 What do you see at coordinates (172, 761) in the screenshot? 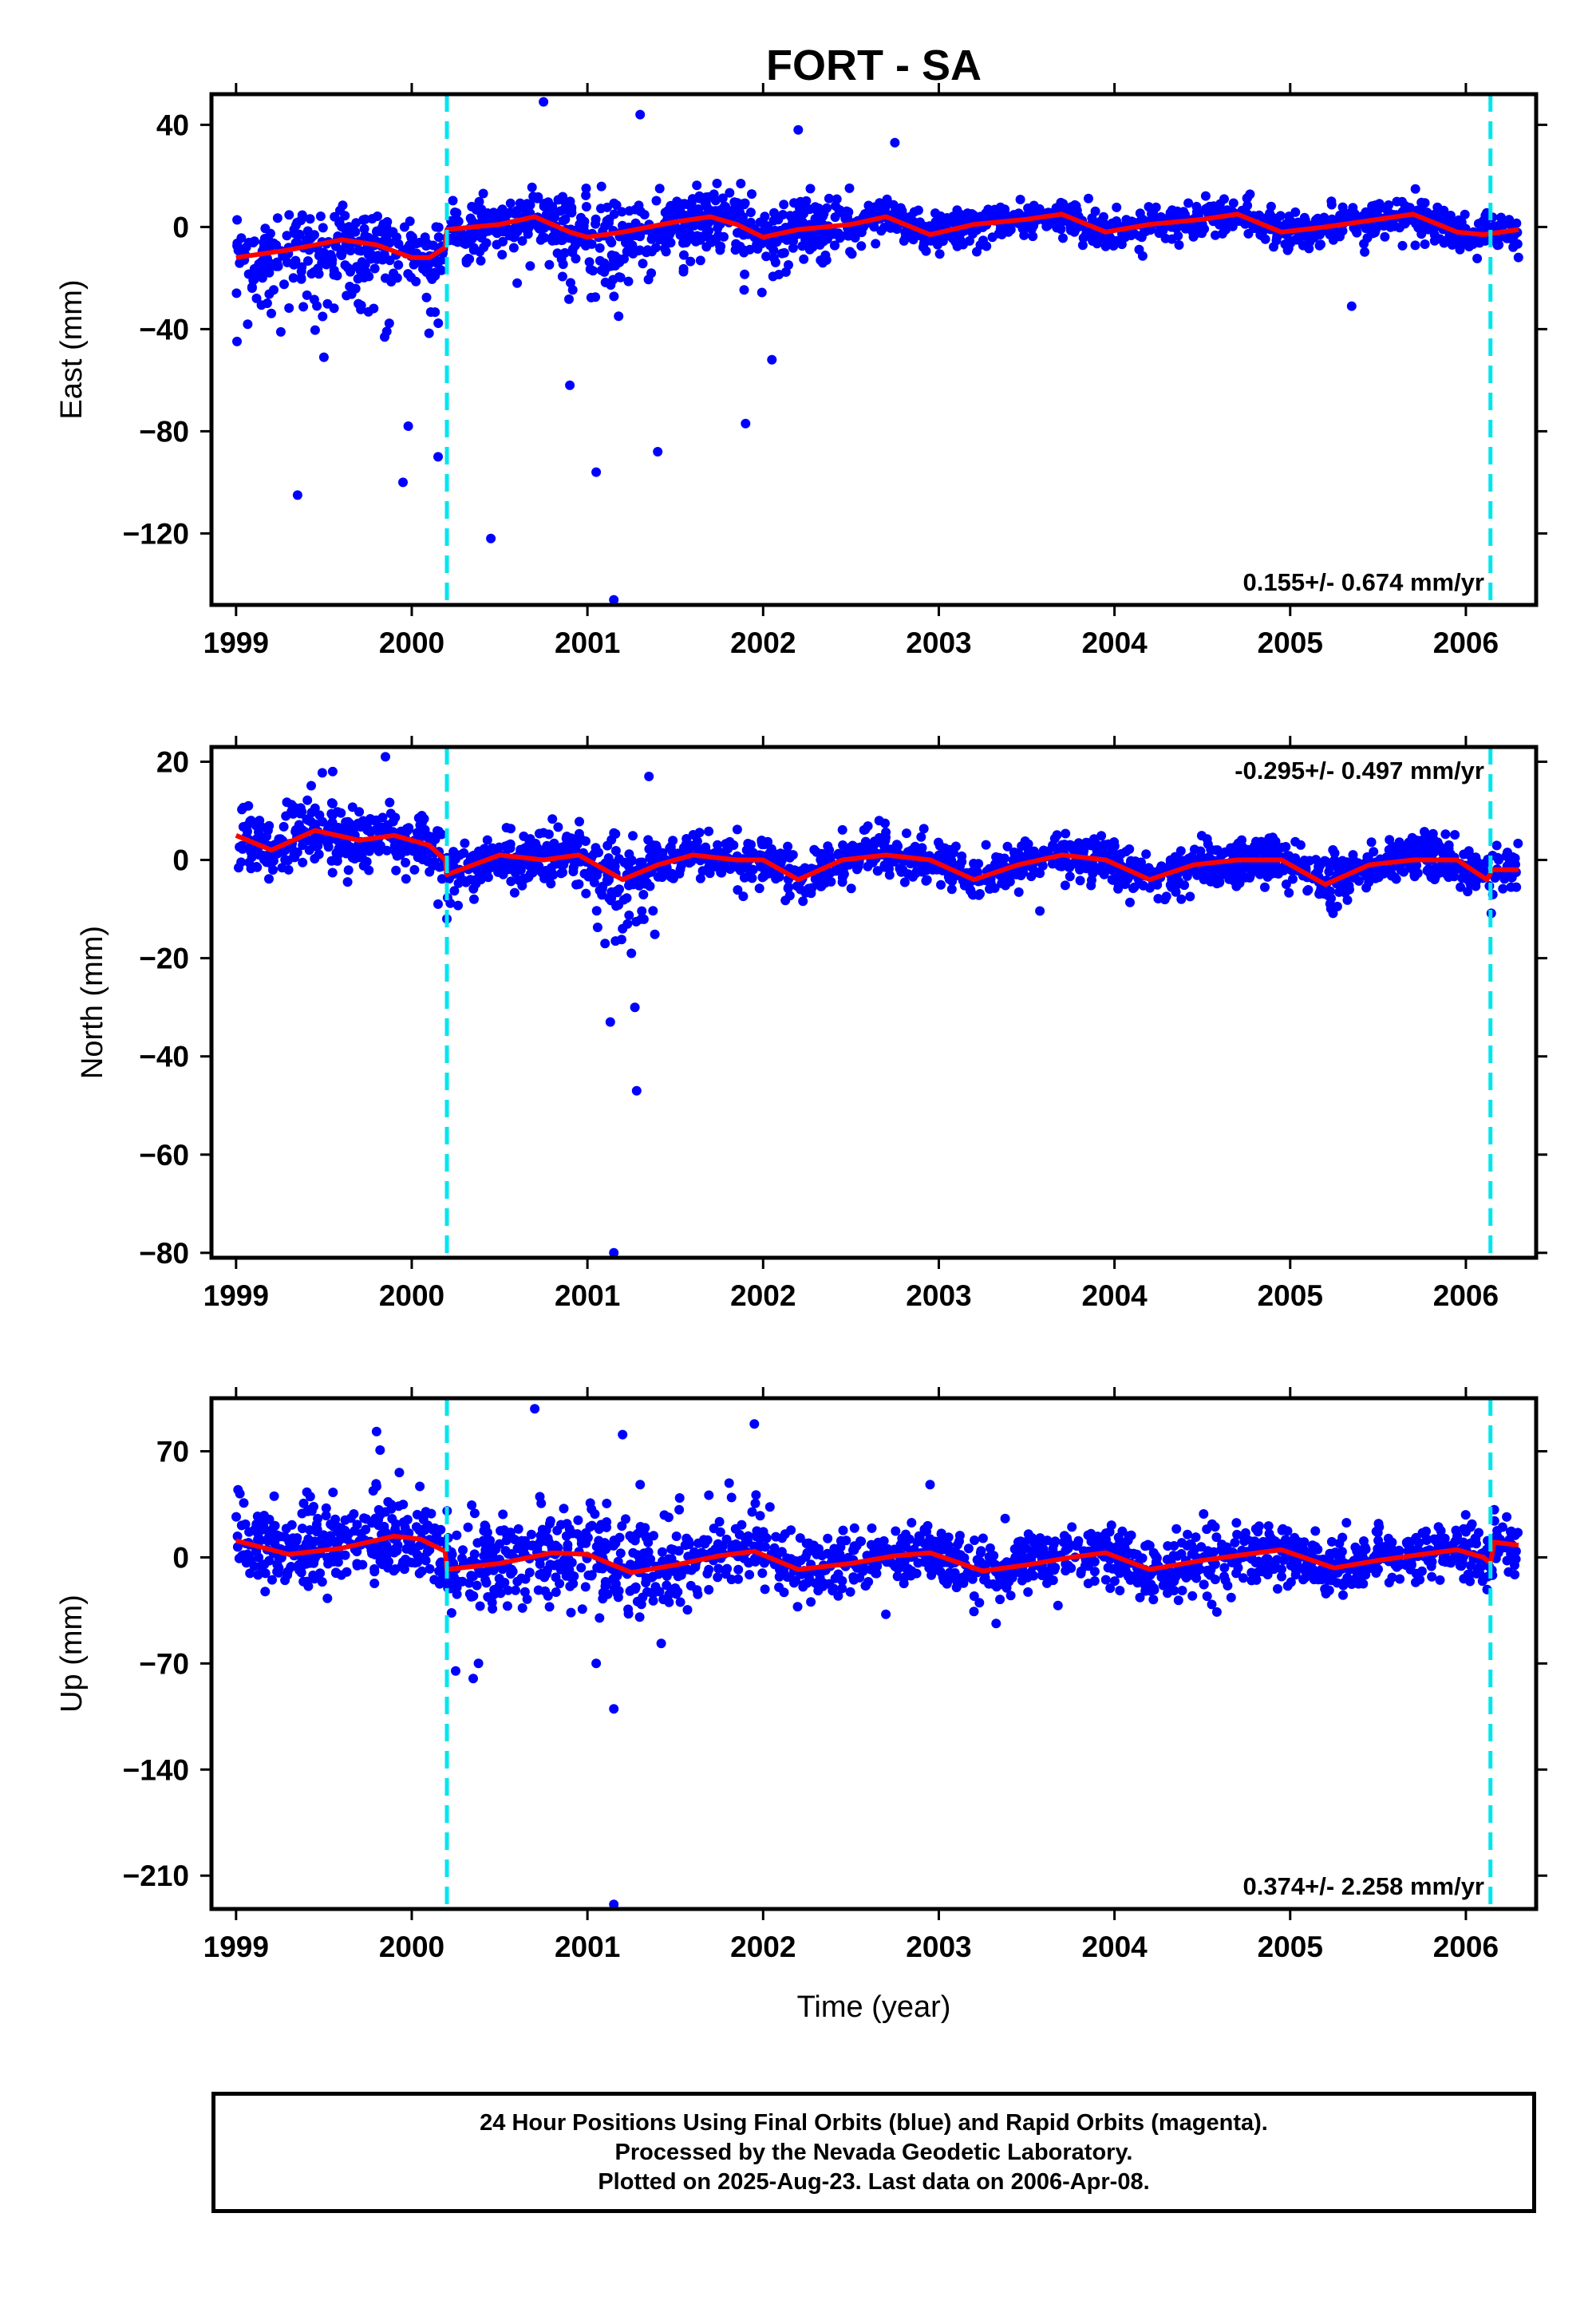
I see `north-y-tick-label: 20` at bounding box center [172, 761].